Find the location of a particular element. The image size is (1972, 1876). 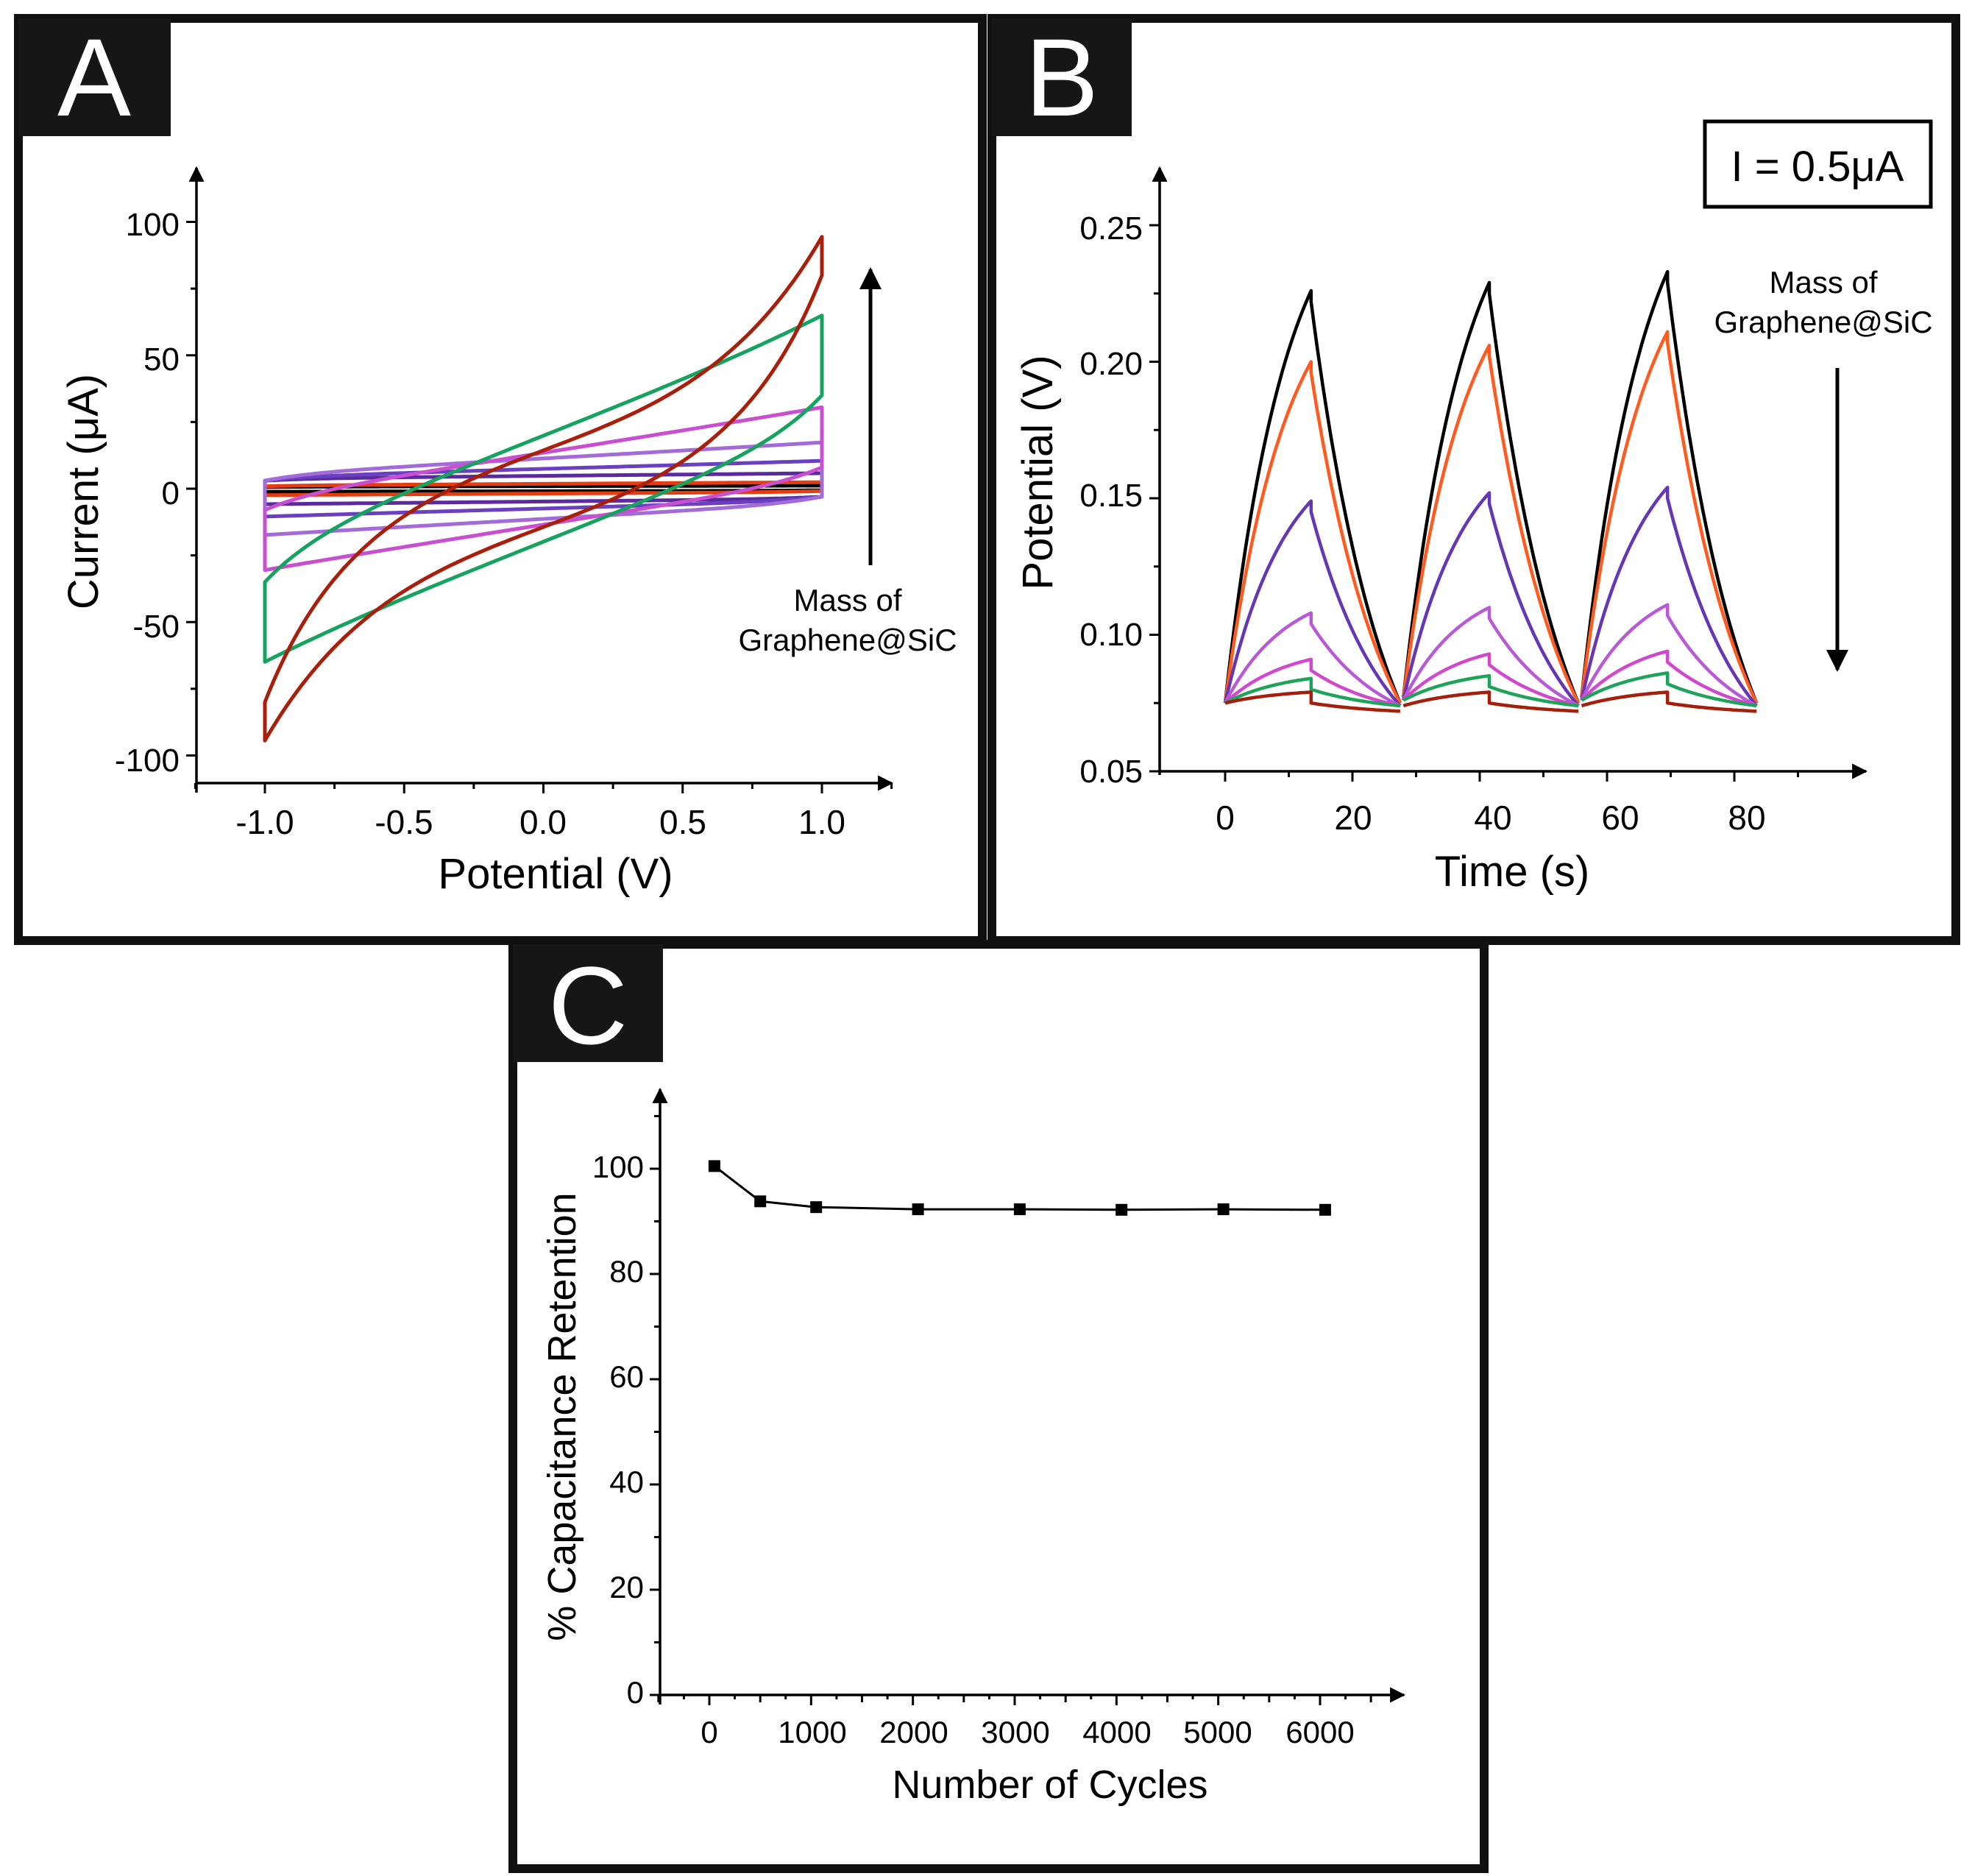

c-ticks is located at coordinates (1011, 1410).